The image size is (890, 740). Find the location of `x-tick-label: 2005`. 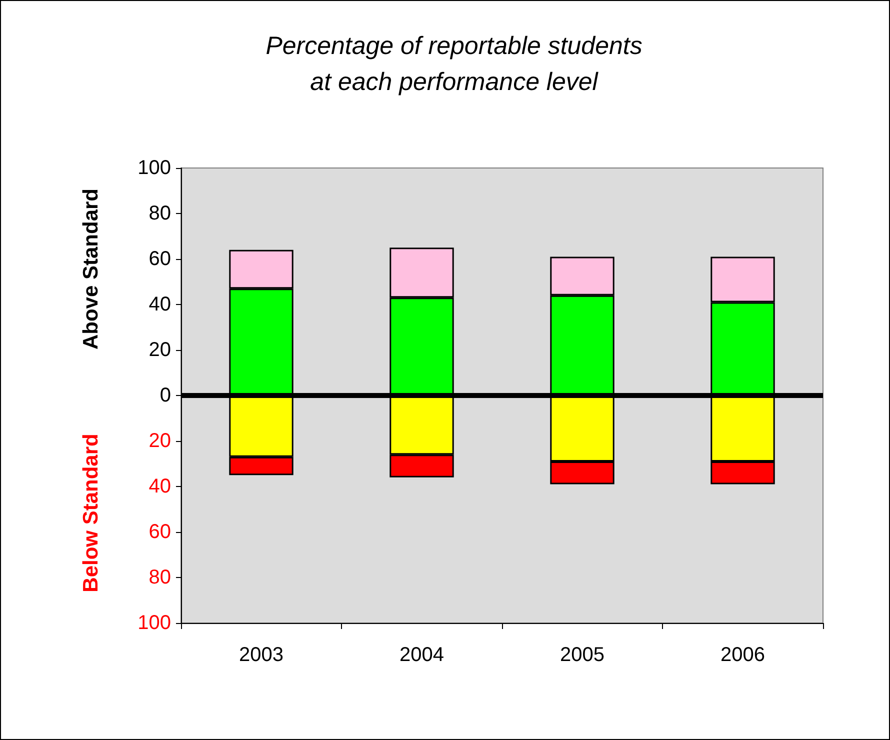

x-tick-label: 2005 is located at coordinates (582, 655).